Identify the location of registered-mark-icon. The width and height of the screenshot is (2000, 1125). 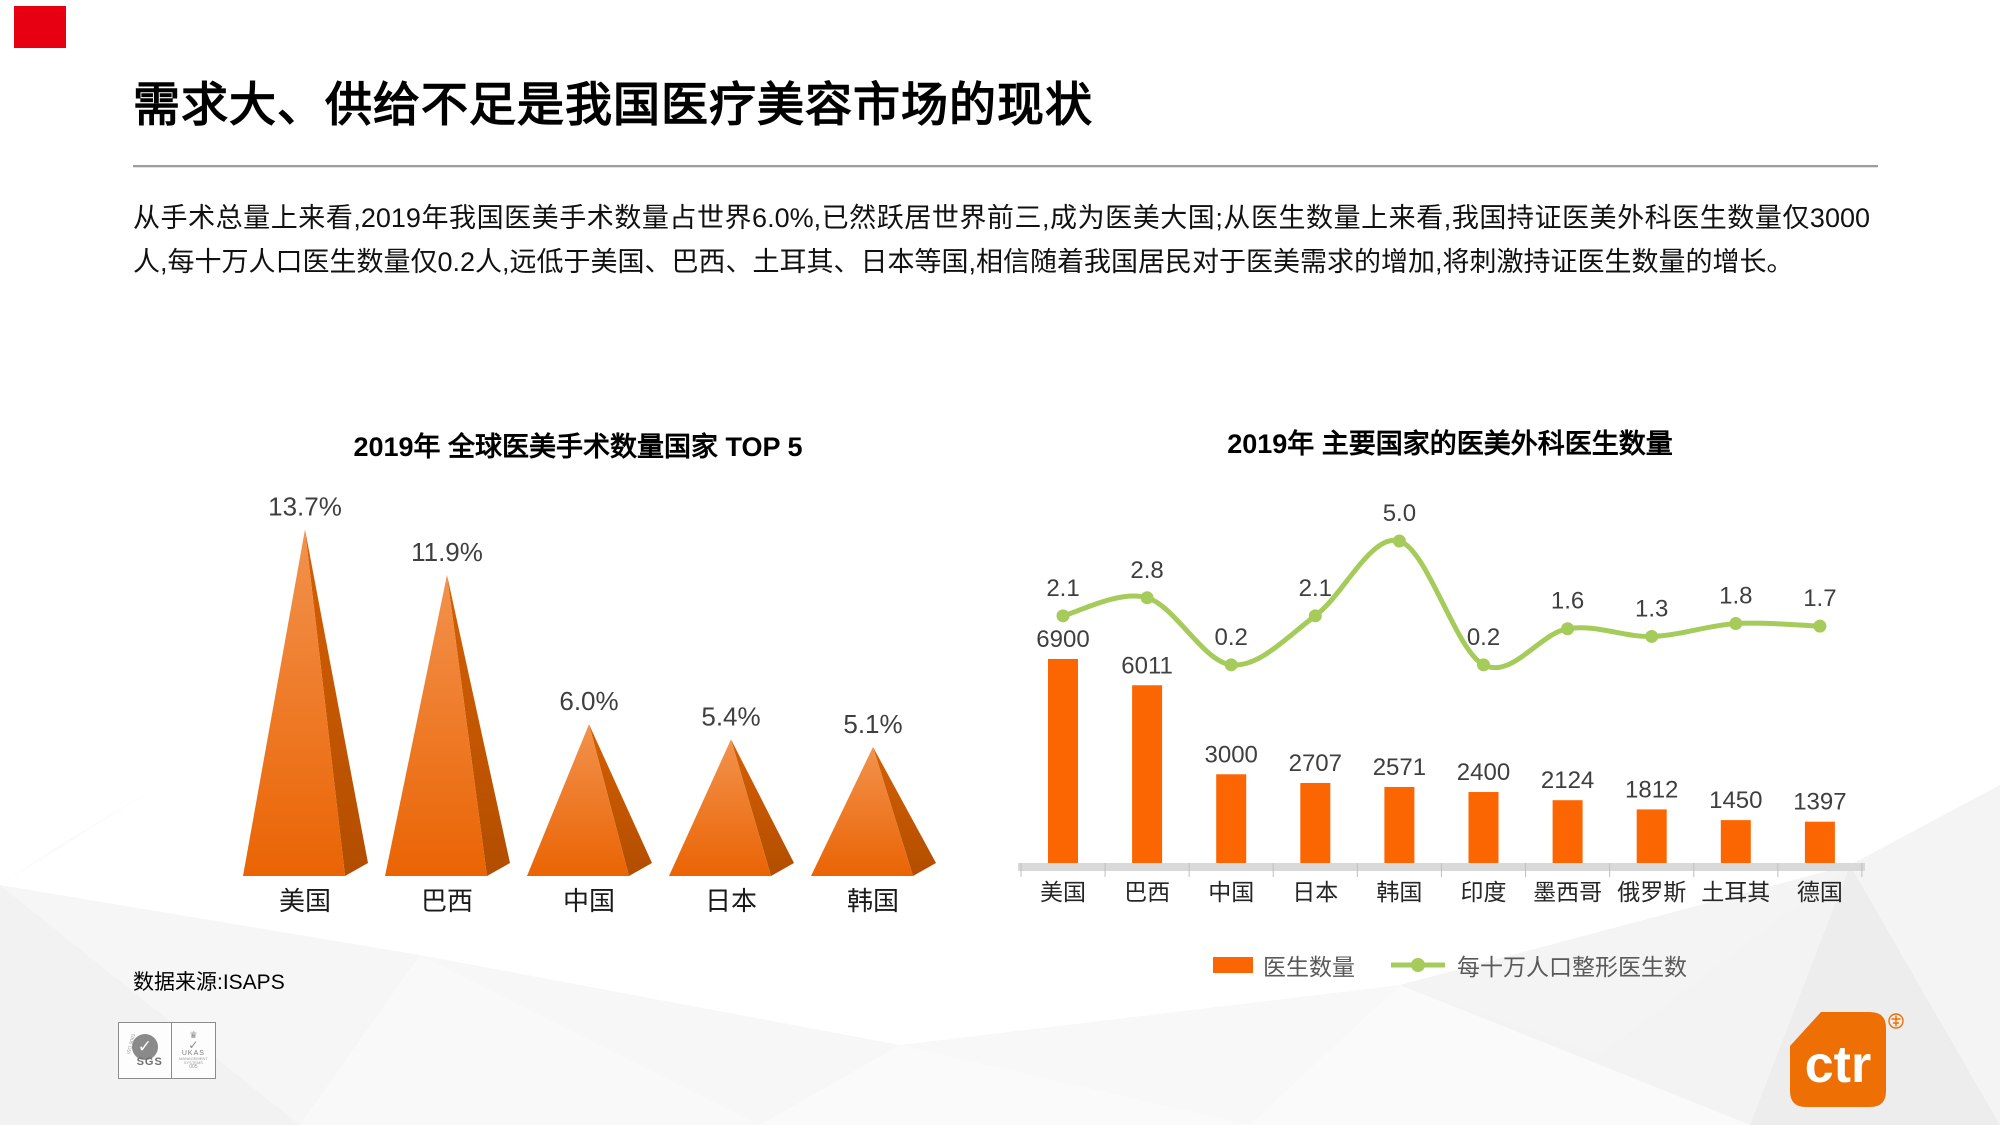
(1896, 1021).